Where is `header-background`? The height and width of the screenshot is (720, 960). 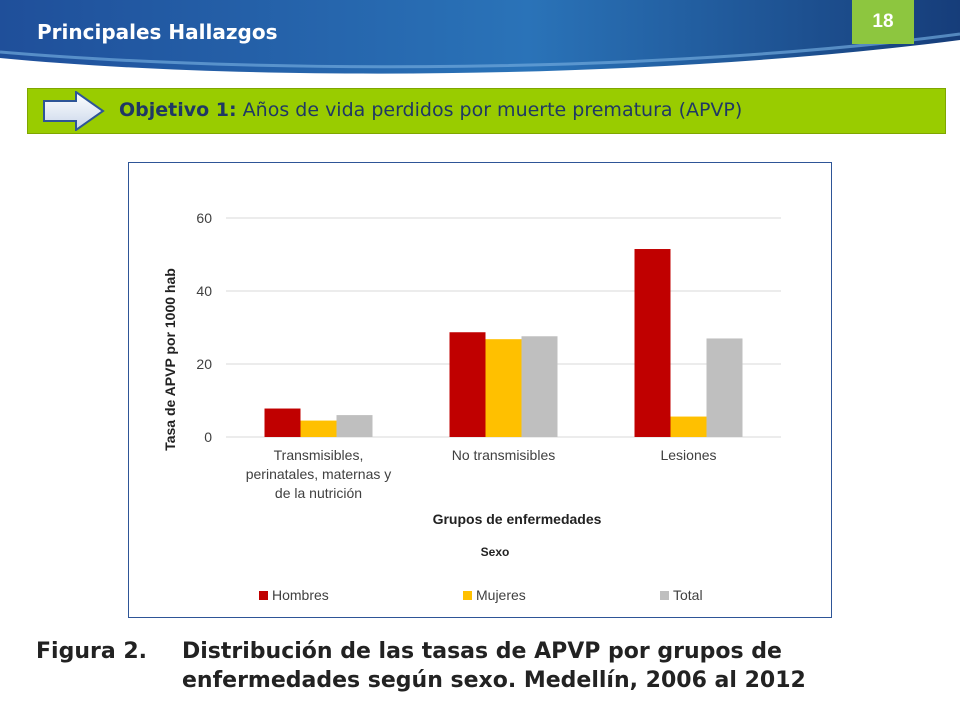 header-background is located at coordinates (480, 41).